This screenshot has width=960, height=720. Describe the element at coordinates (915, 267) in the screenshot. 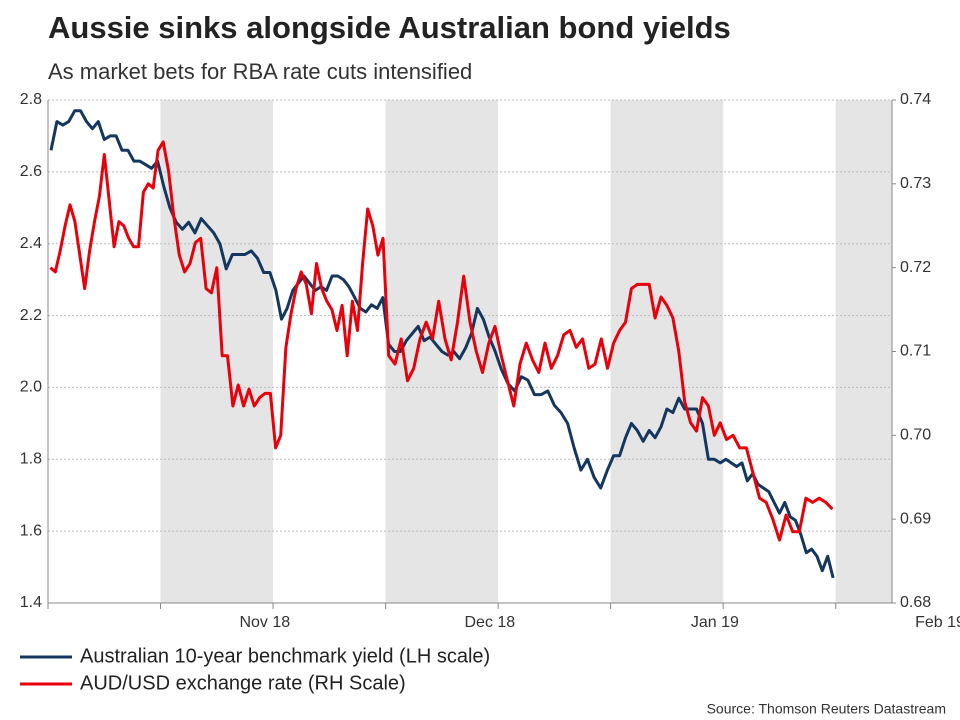

I see `y2-tick-label: 0.72` at that location.